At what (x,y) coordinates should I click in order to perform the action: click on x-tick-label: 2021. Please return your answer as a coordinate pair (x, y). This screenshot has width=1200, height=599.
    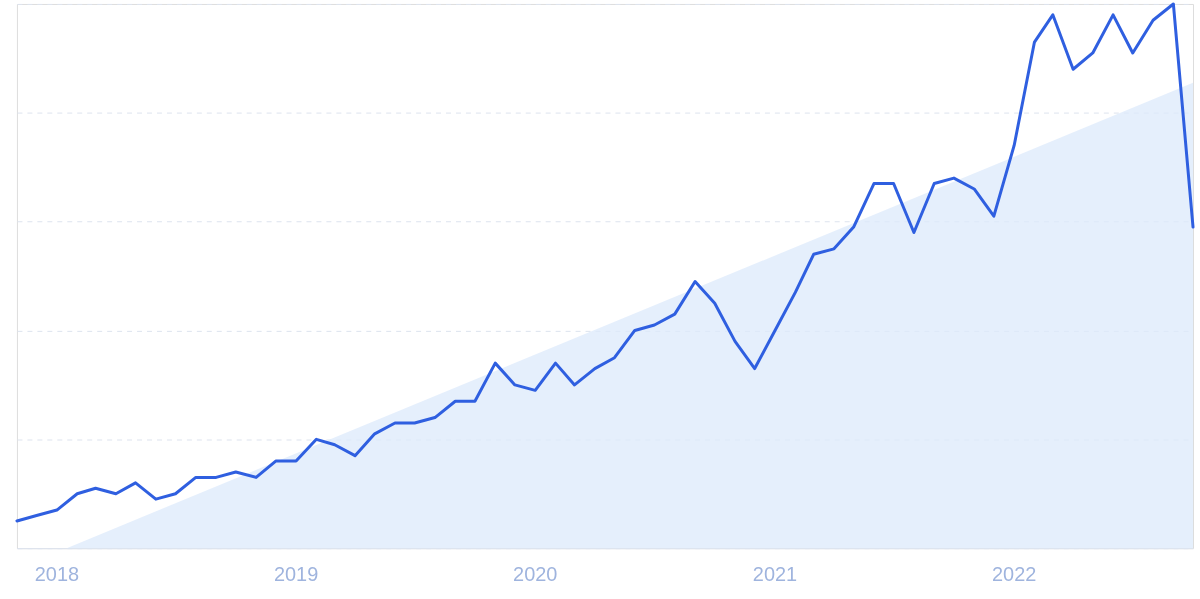
    Looking at the image, I should click on (775, 574).